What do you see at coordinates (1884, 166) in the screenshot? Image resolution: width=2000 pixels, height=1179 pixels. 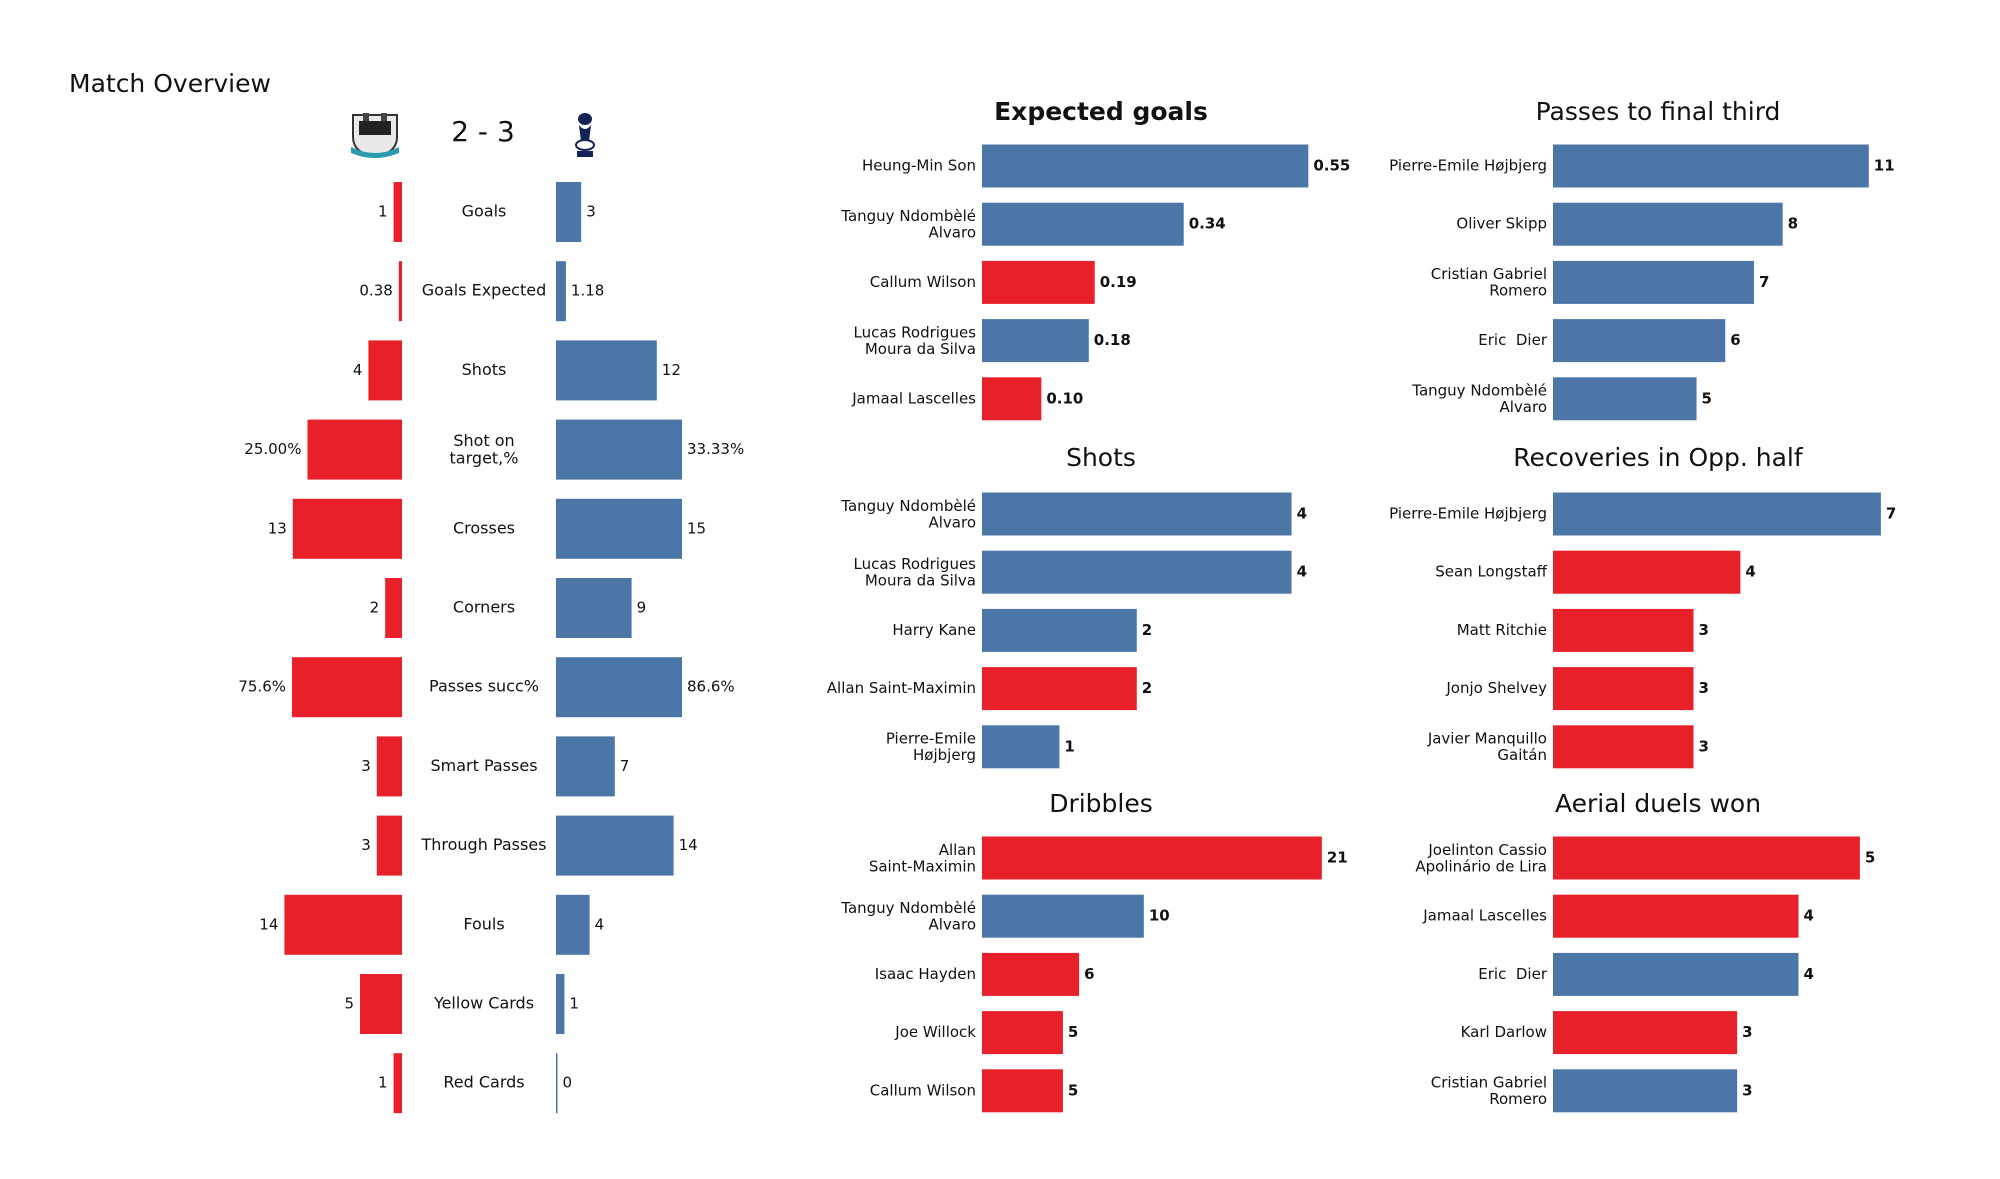 I see `value-label: 11` at bounding box center [1884, 166].